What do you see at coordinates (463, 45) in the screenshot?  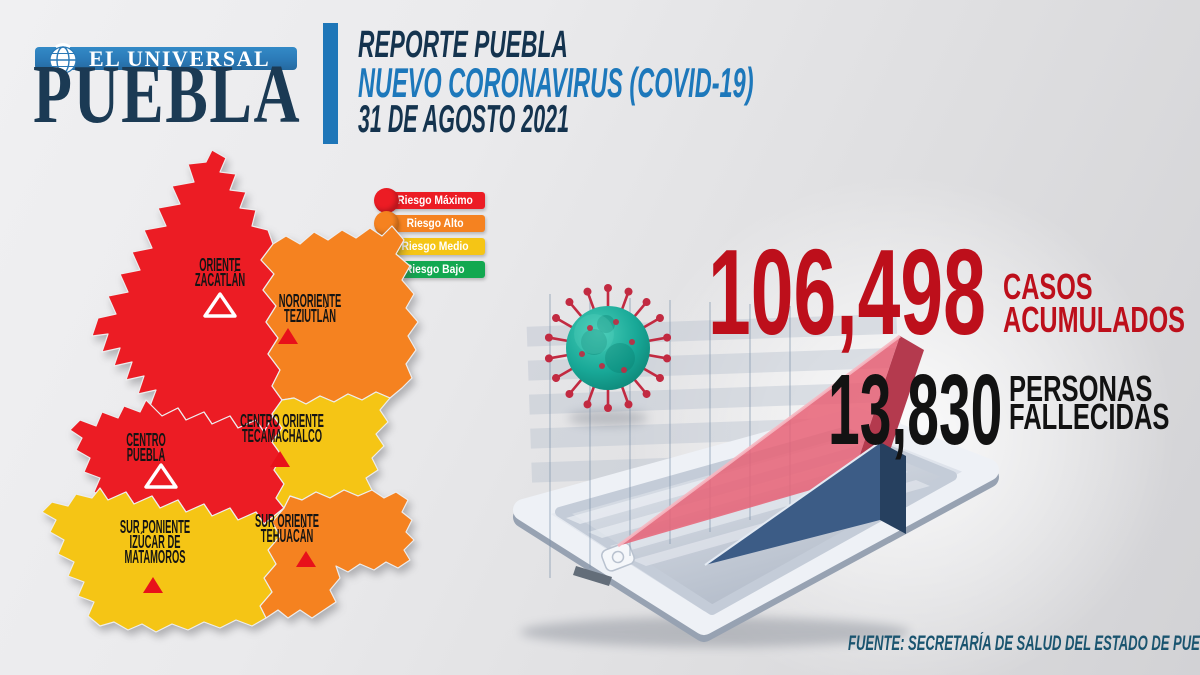 I see `report-title: REPORTE PUEBLA` at bounding box center [463, 45].